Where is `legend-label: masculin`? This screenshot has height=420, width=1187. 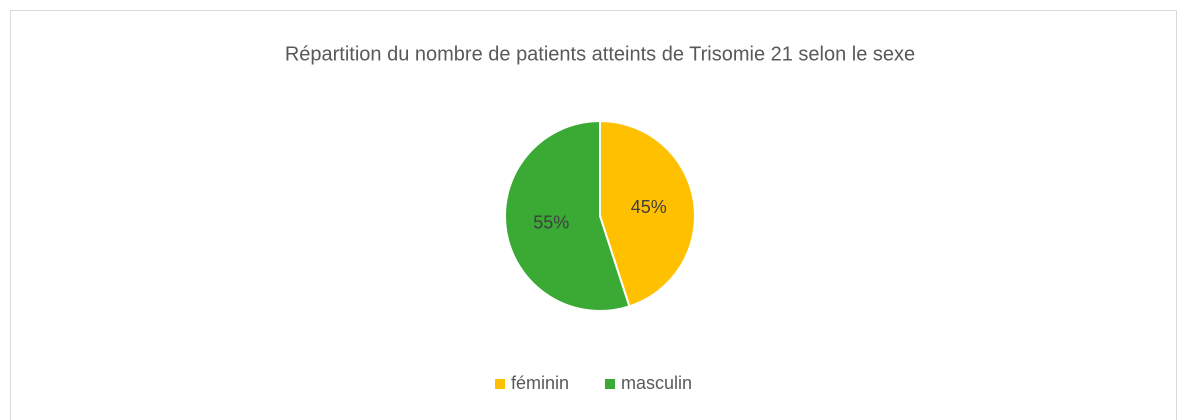
legend-label: masculin is located at coordinates (656, 383).